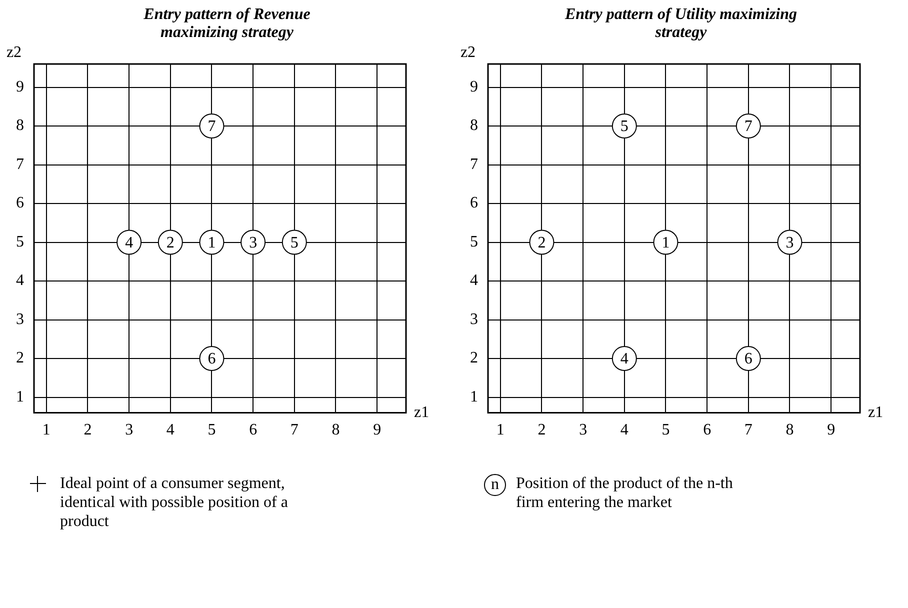  Describe the element at coordinates (625, 493) in the screenshot. I see `text: Position of the product of the n-th firm entering the market` at that location.